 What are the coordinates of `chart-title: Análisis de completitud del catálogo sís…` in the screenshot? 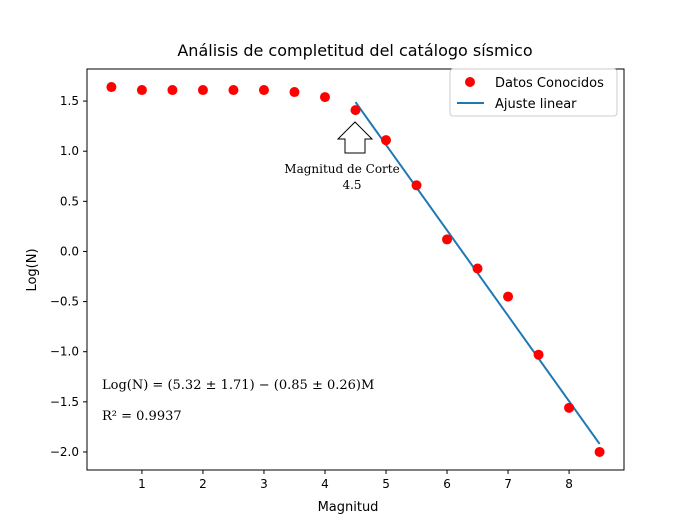 It's located at (354, 50).